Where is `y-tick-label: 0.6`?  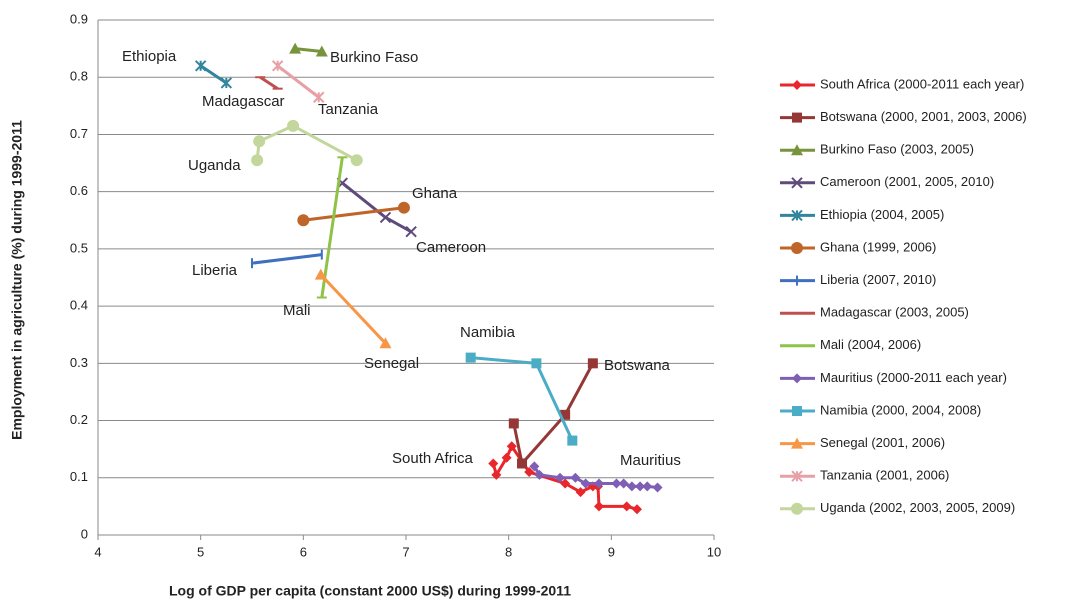
y-tick-label: 0.6 is located at coordinates (79, 190).